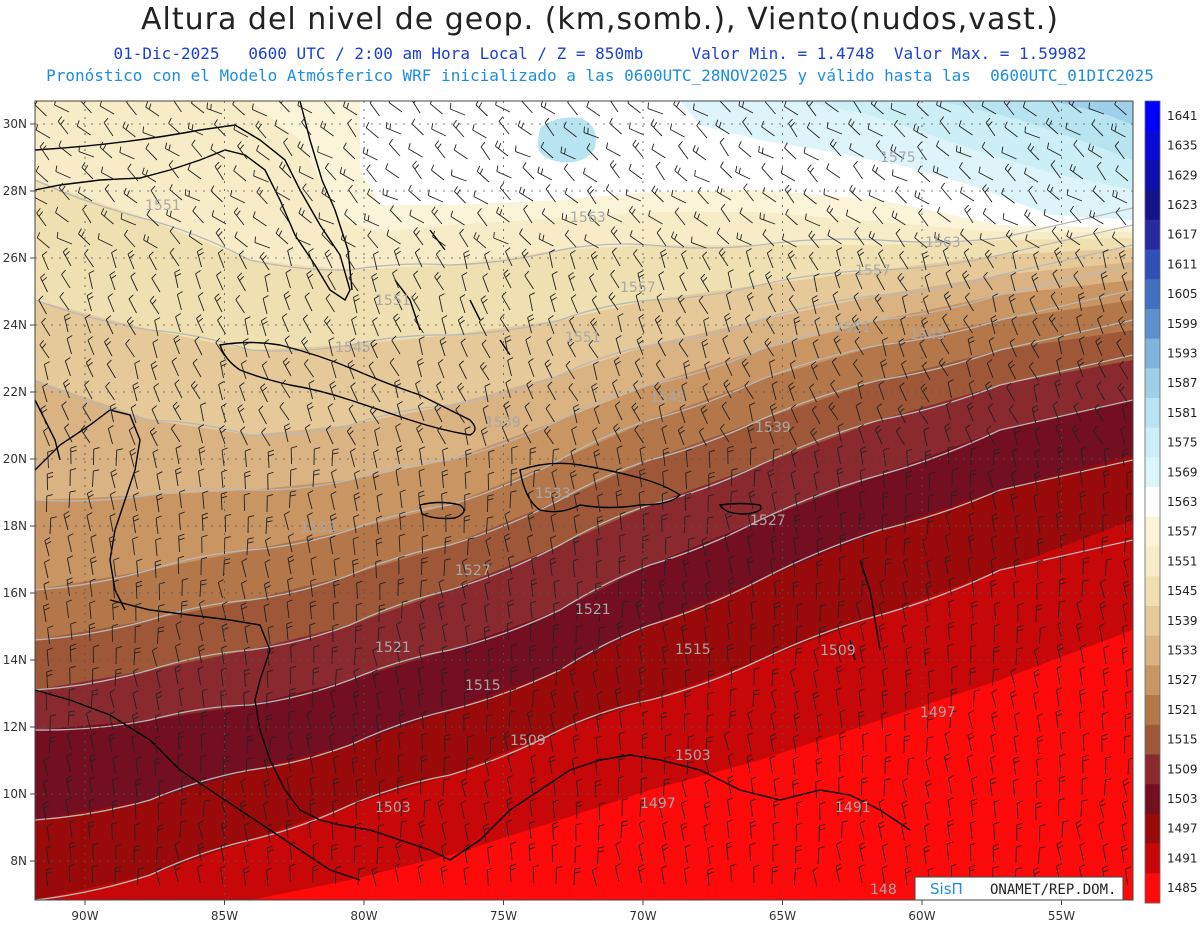 Image resolution: width=1200 pixels, height=927 pixels. What do you see at coordinates (393, 808) in the screenshot?
I see `contour-label: 1503` at bounding box center [393, 808].